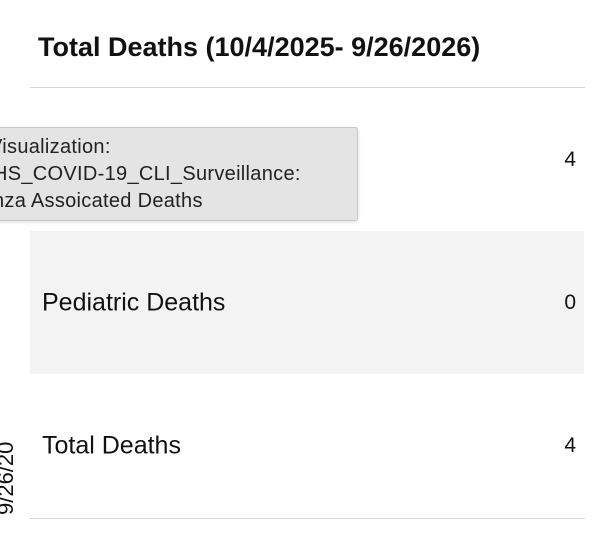 The width and height of the screenshot is (614, 546). What do you see at coordinates (150, 174) in the screenshot?
I see `tooltip-line: HS_COVID-19_CLI_Surveillance:` at bounding box center [150, 174].